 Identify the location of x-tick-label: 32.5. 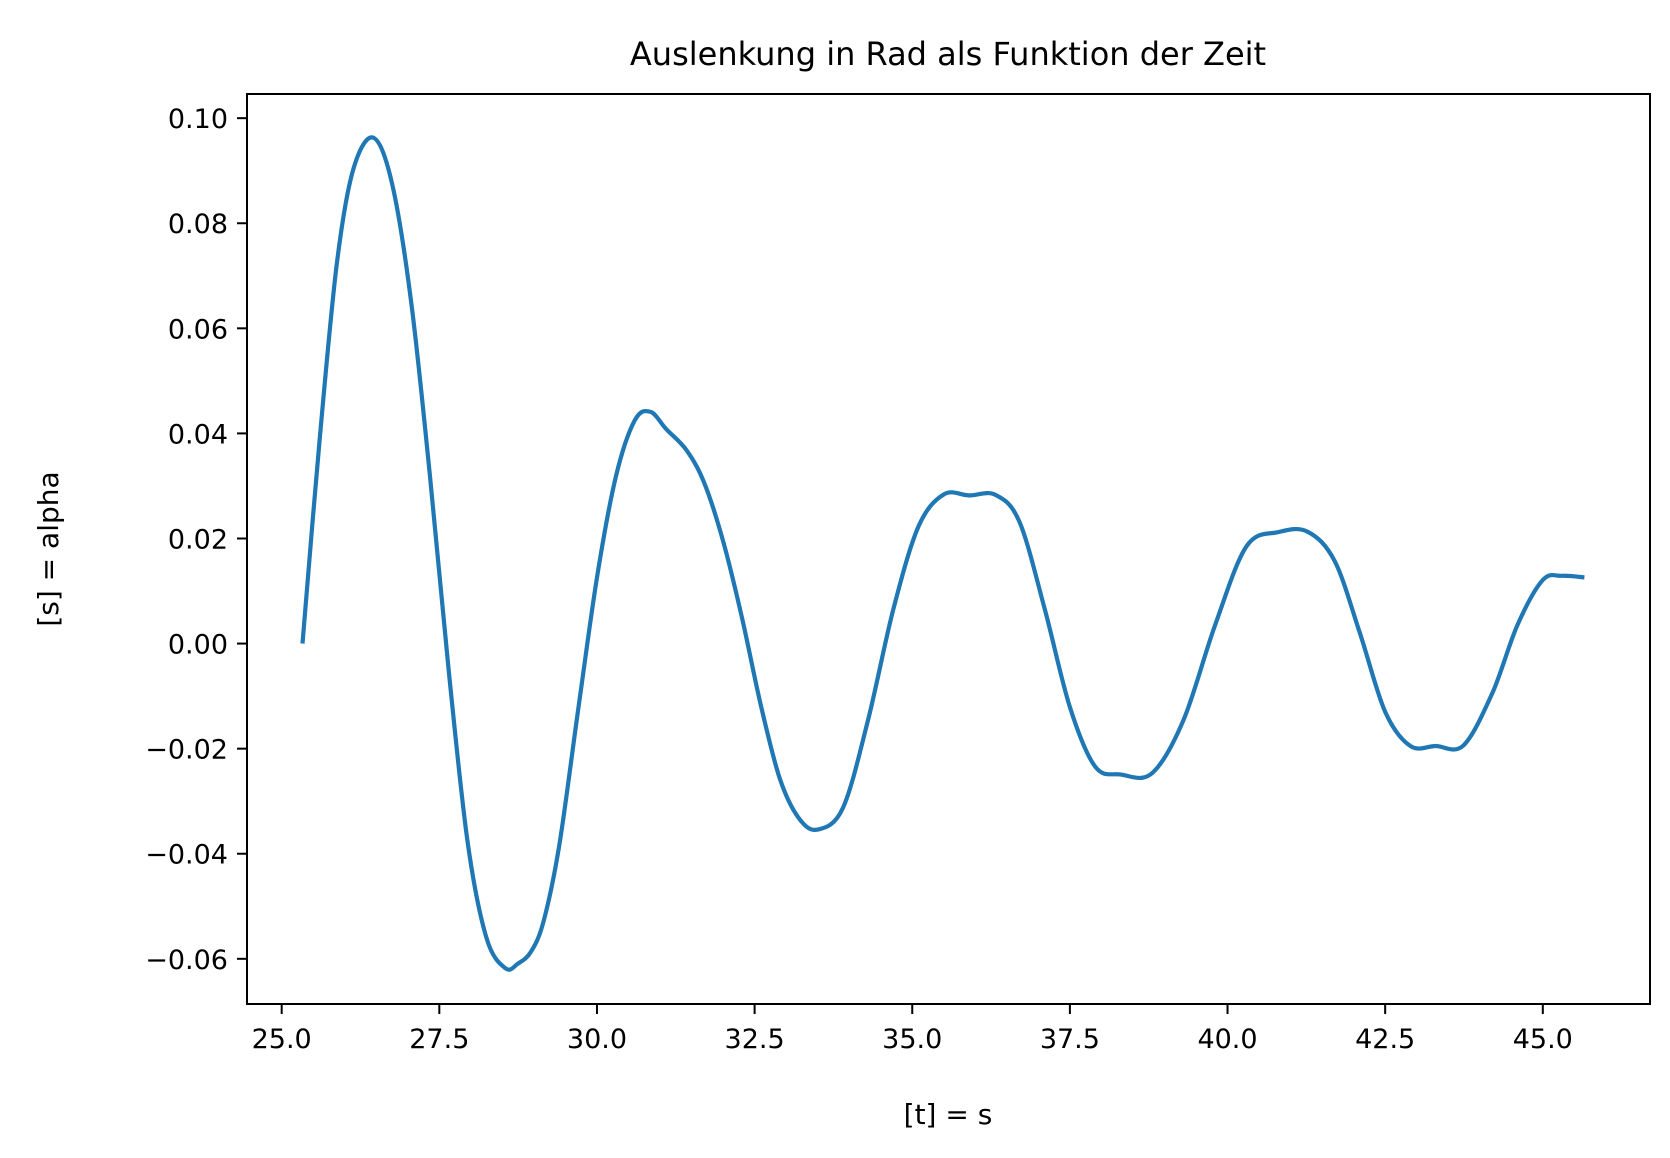
(755, 1039).